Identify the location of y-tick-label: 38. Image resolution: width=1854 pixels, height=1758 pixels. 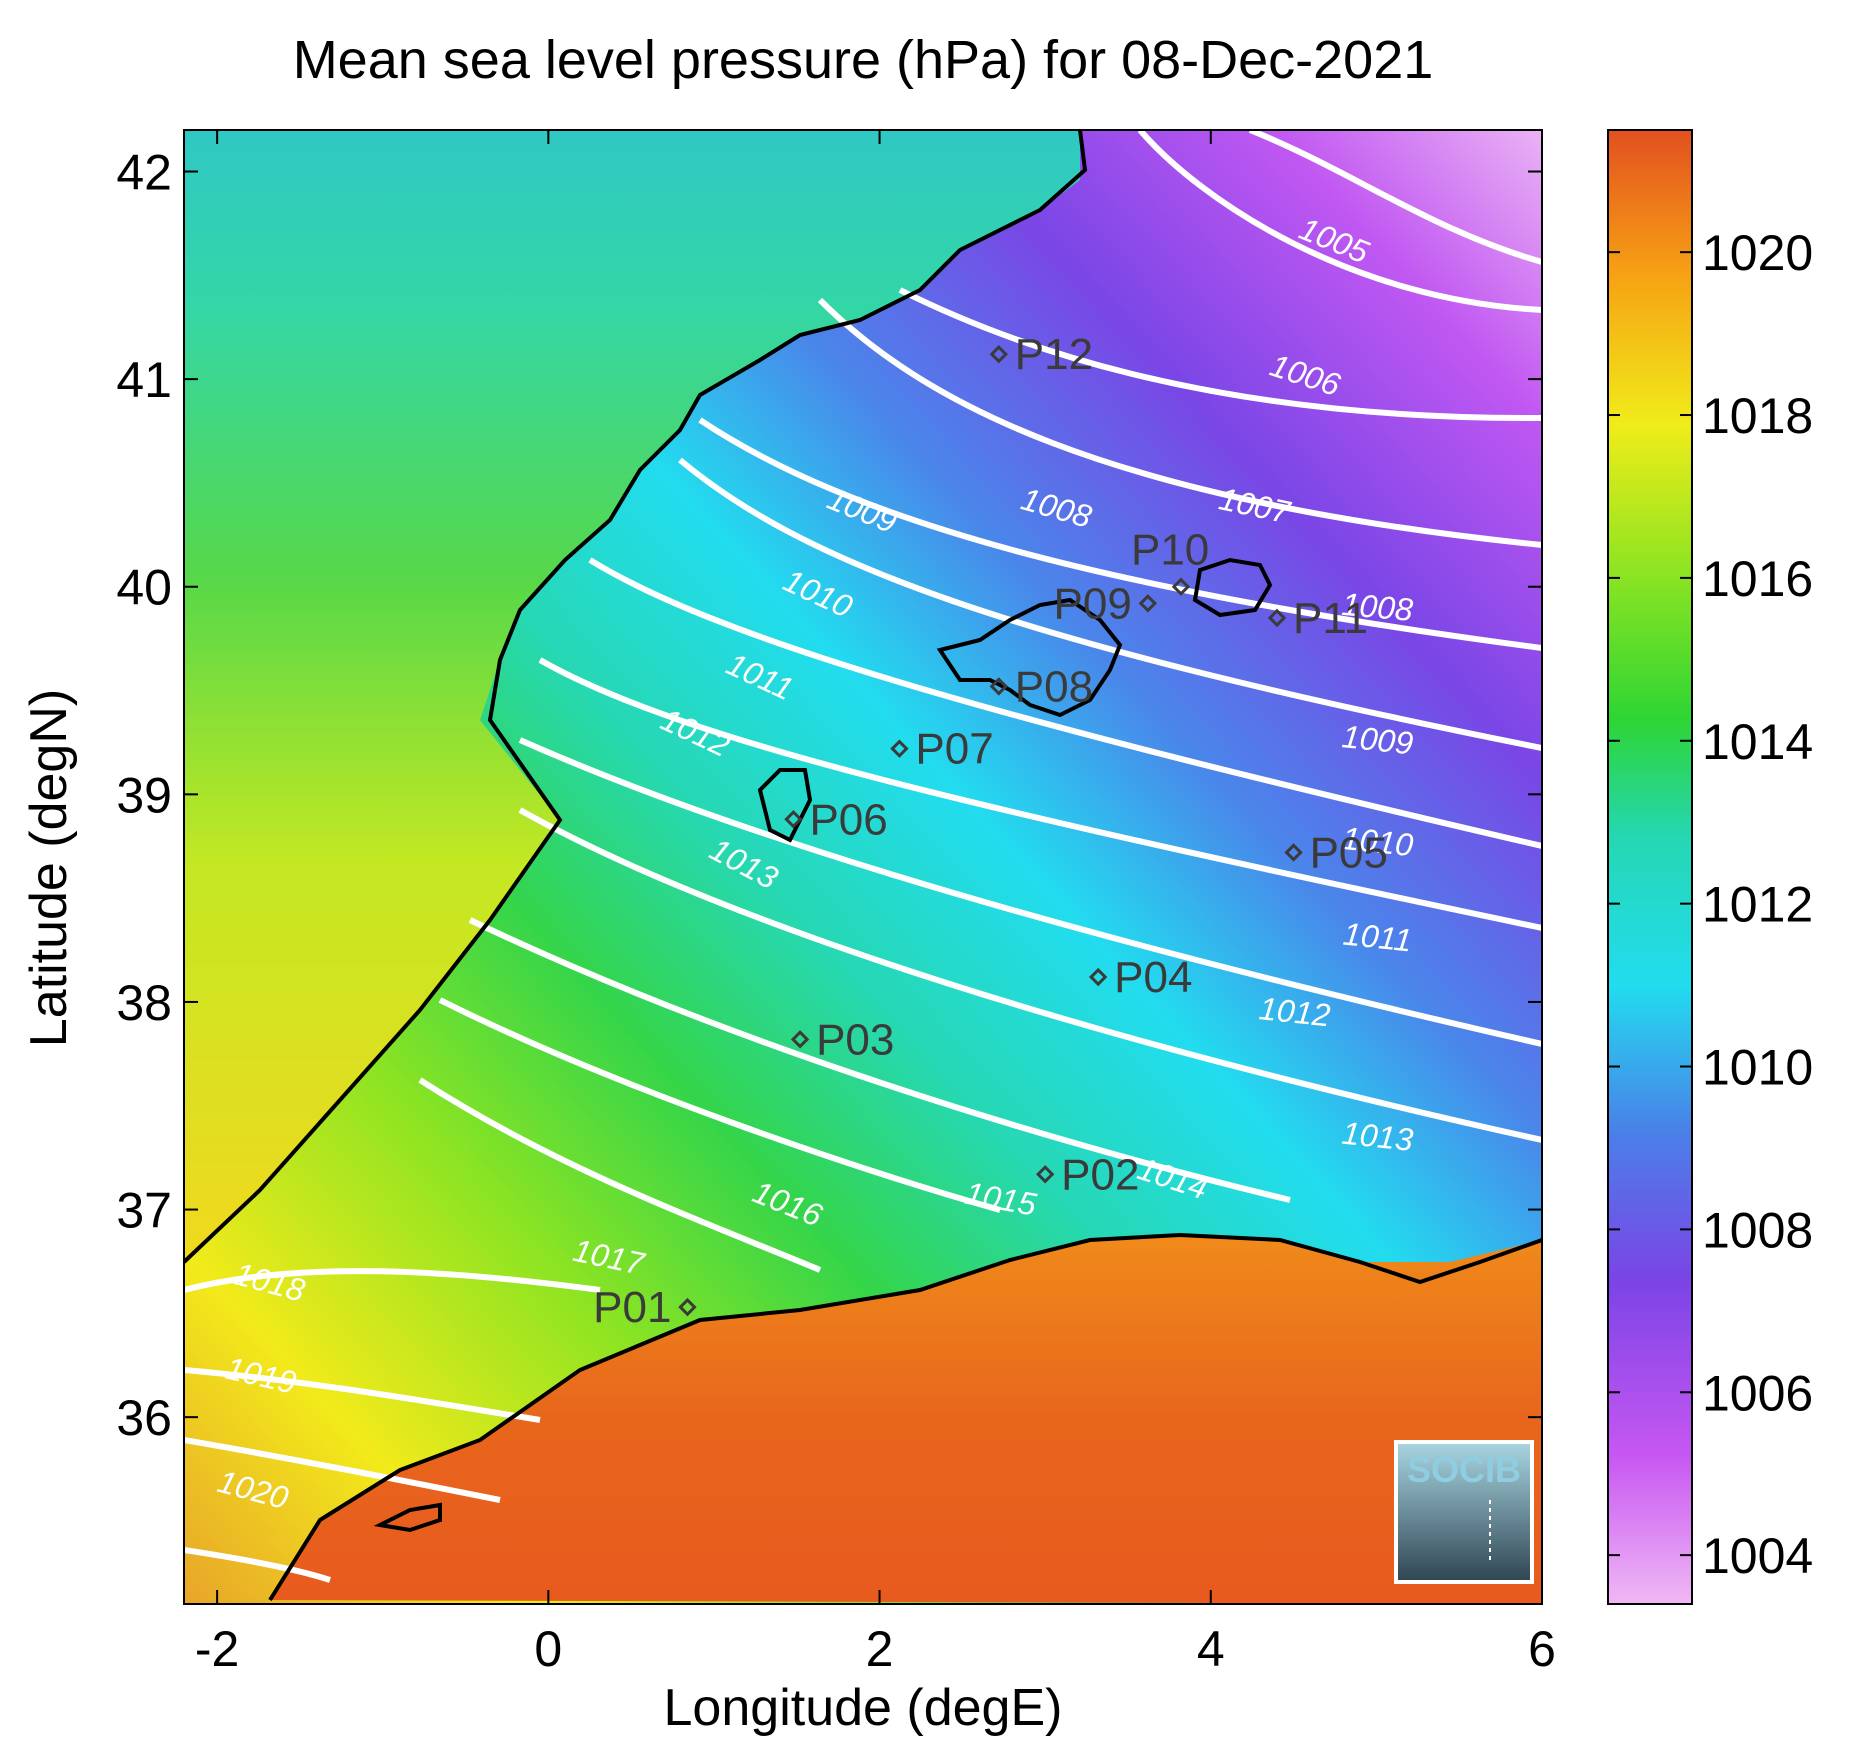
(144, 1003).